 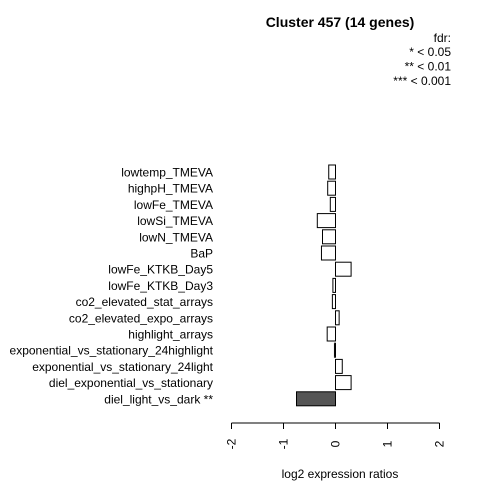 I want to click on category-label: lowFe_KTKB_Day5, so click(x=160, y=270).